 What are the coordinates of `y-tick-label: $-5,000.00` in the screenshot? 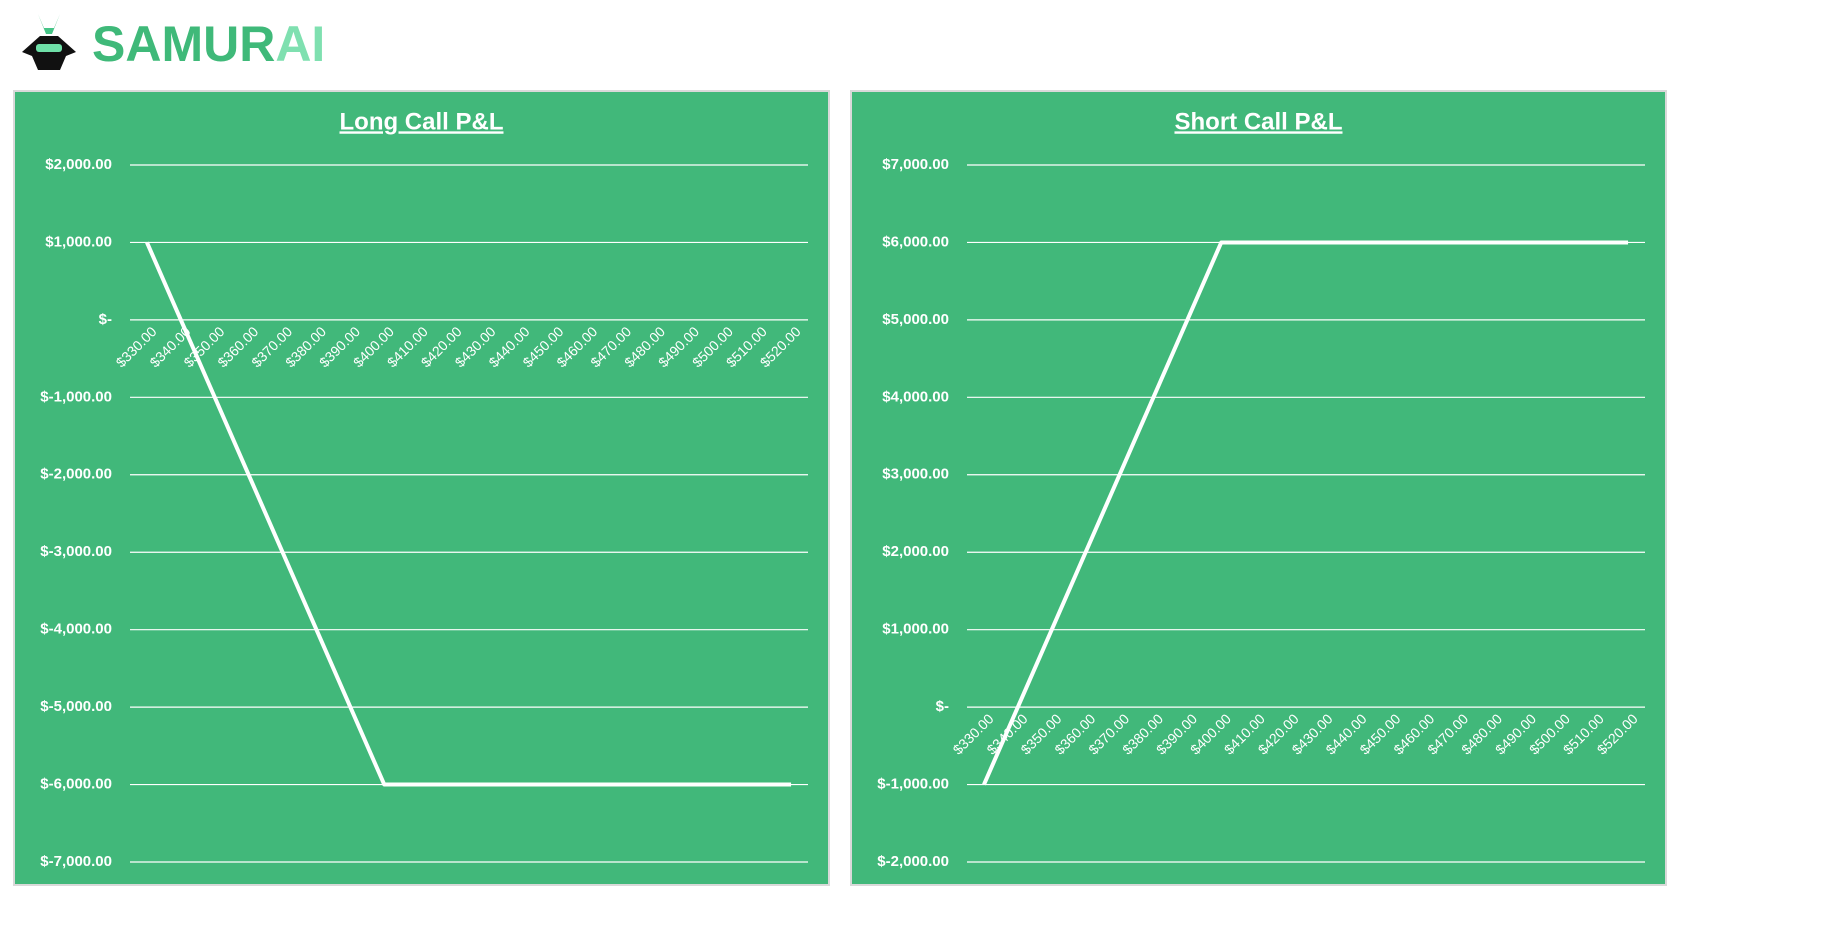 It's located at (76, 706).